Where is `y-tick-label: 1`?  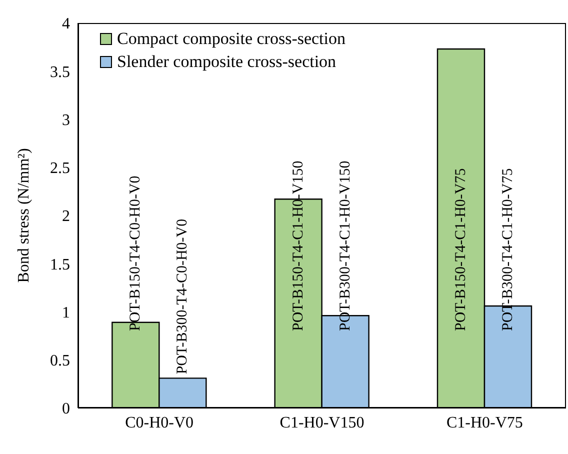 y-tick-label: 1 is located at coordinates (66, 313).